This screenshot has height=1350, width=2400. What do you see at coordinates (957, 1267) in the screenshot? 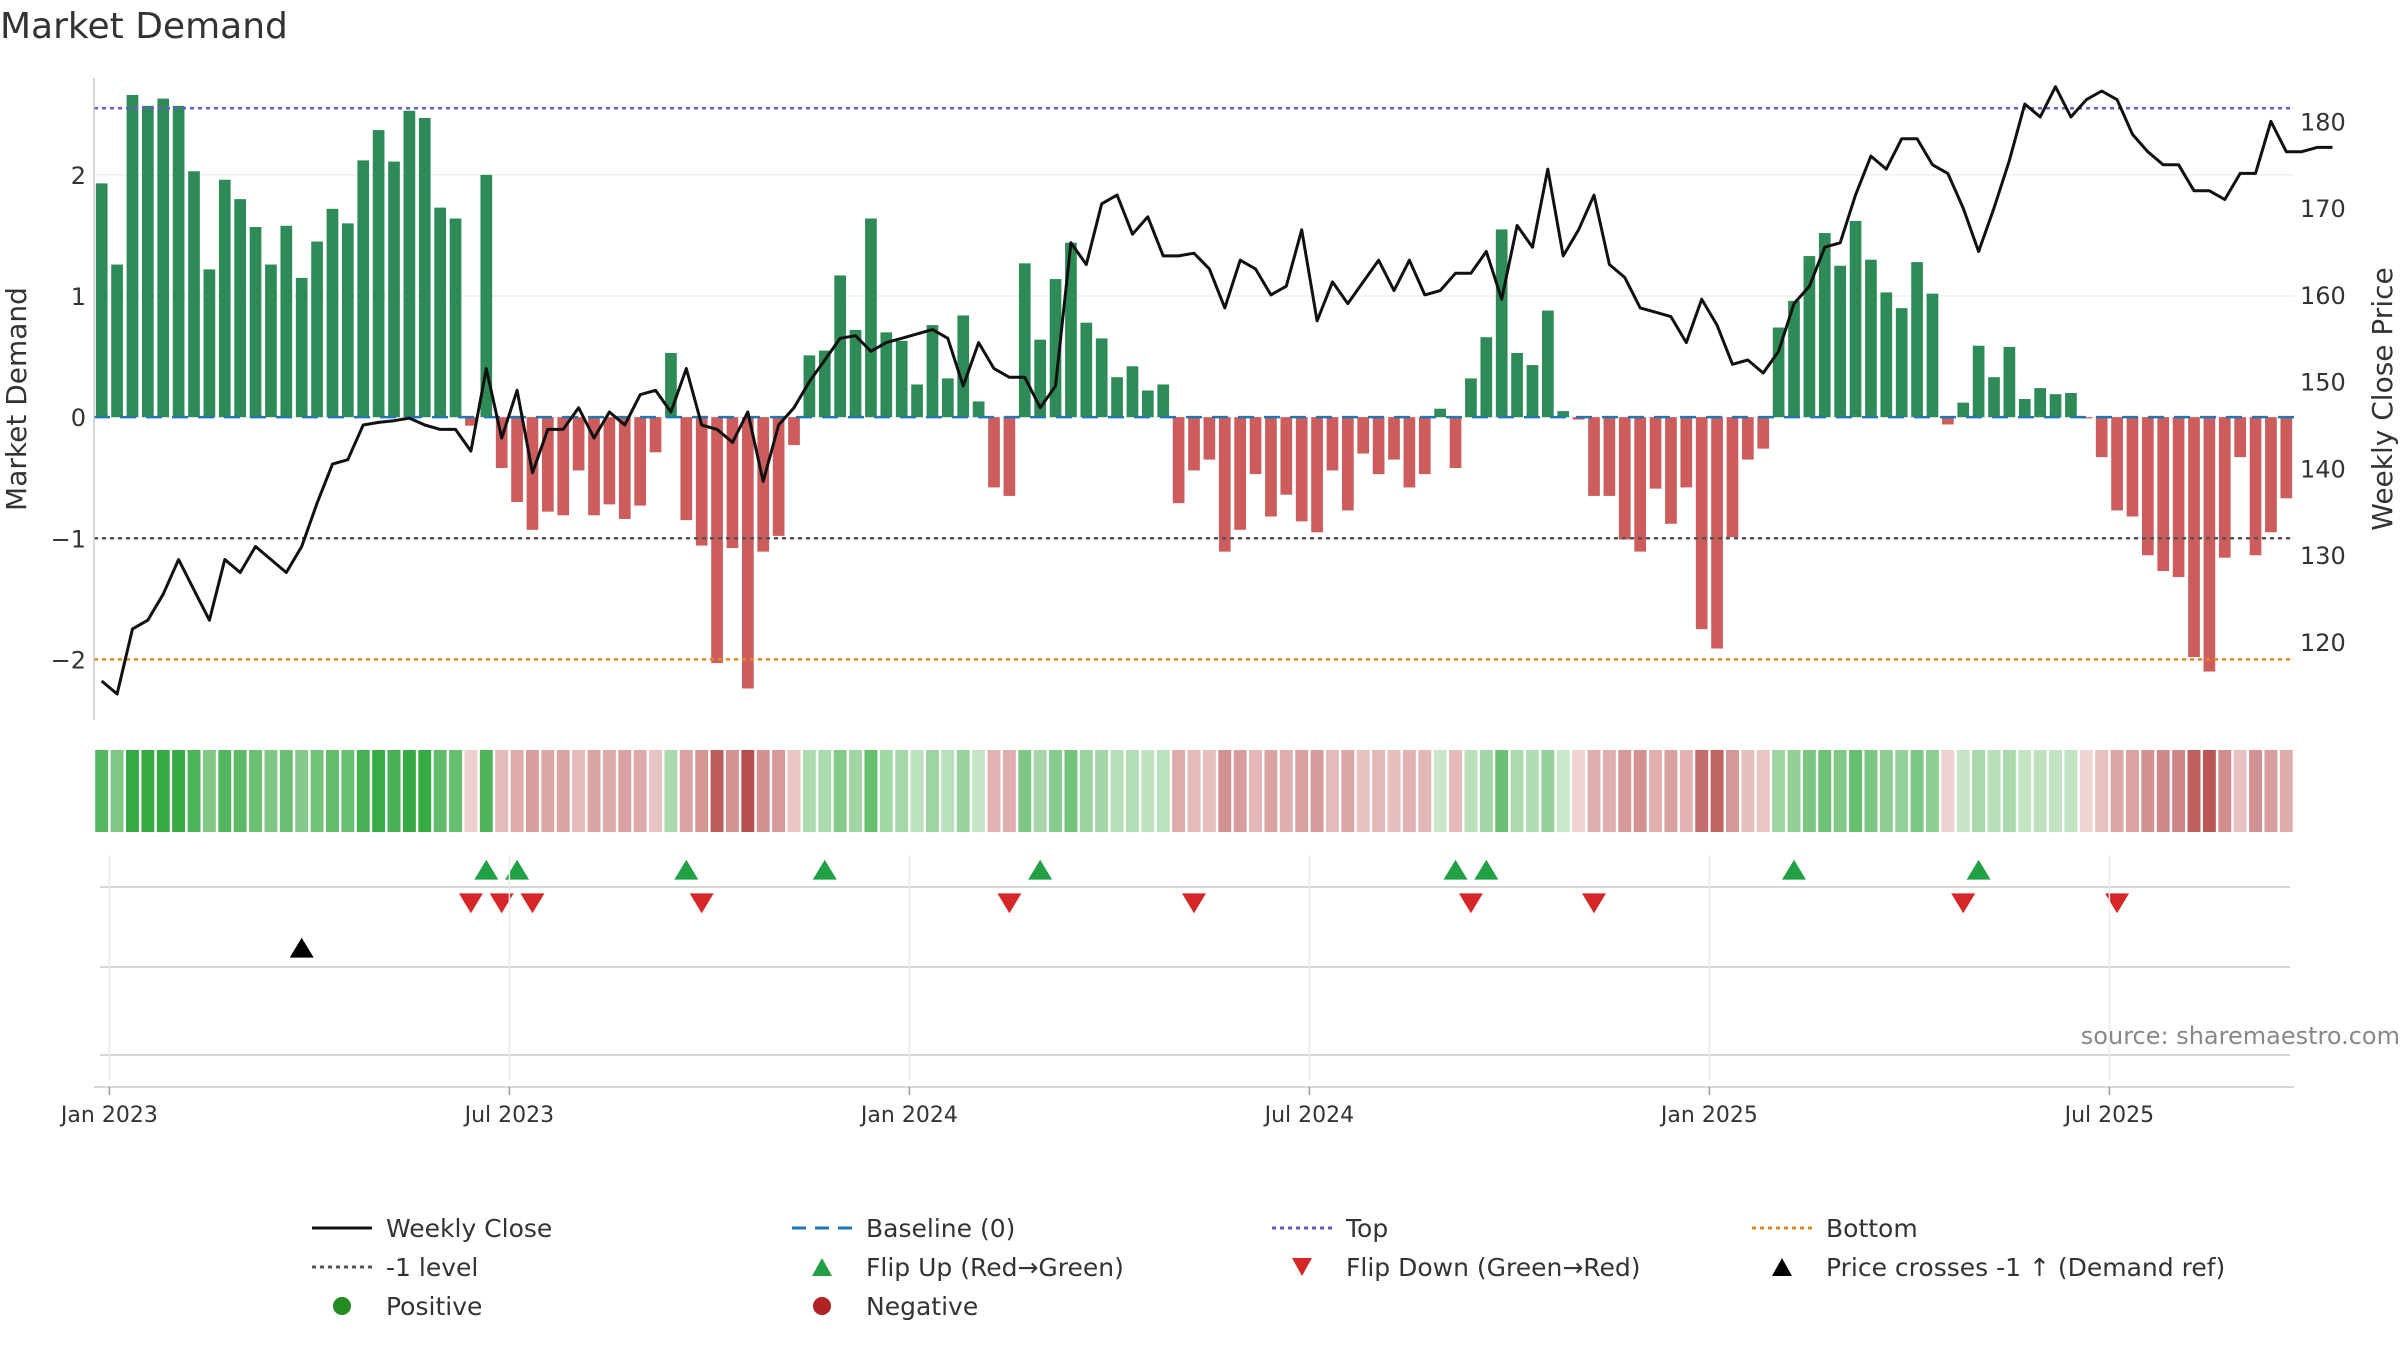
I see `legend-item: Flip Up (Red→Green)` at bounding box center [957, 1267].